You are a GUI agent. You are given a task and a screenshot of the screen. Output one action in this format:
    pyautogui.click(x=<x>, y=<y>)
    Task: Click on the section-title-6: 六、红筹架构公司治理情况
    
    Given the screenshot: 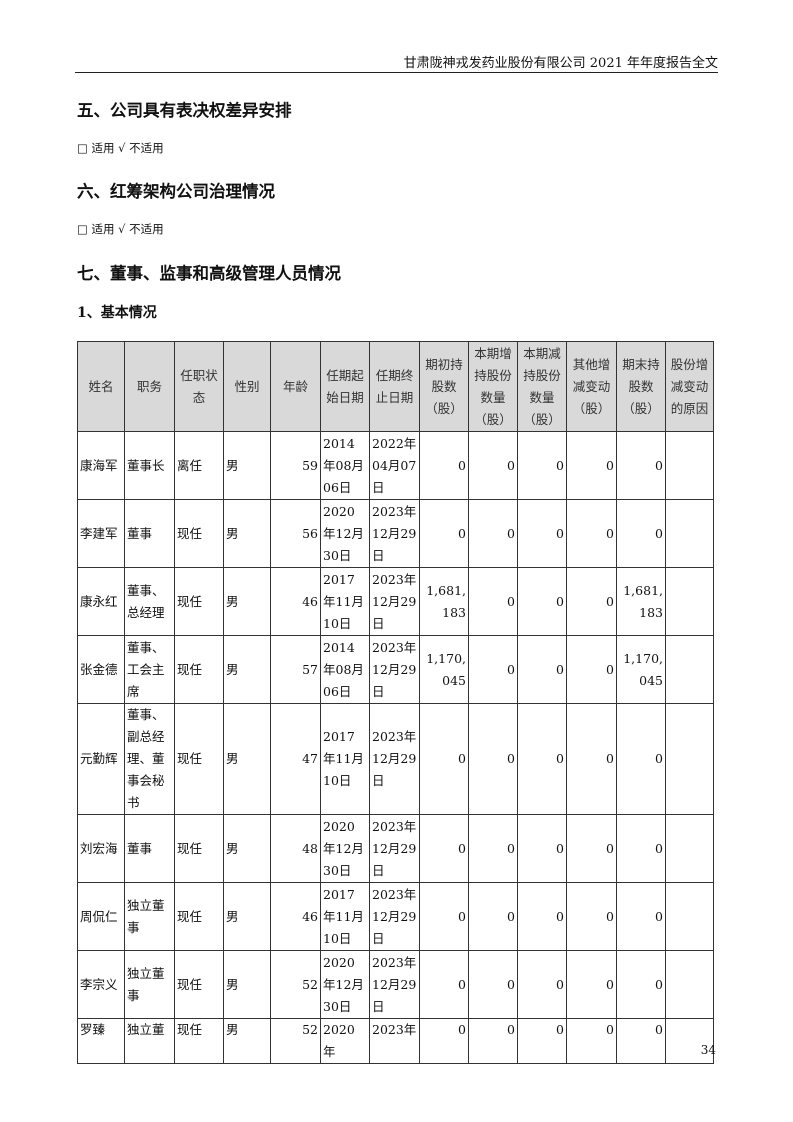 What is the action you would take?
    pyautogui.click(x=176, y=191)
    